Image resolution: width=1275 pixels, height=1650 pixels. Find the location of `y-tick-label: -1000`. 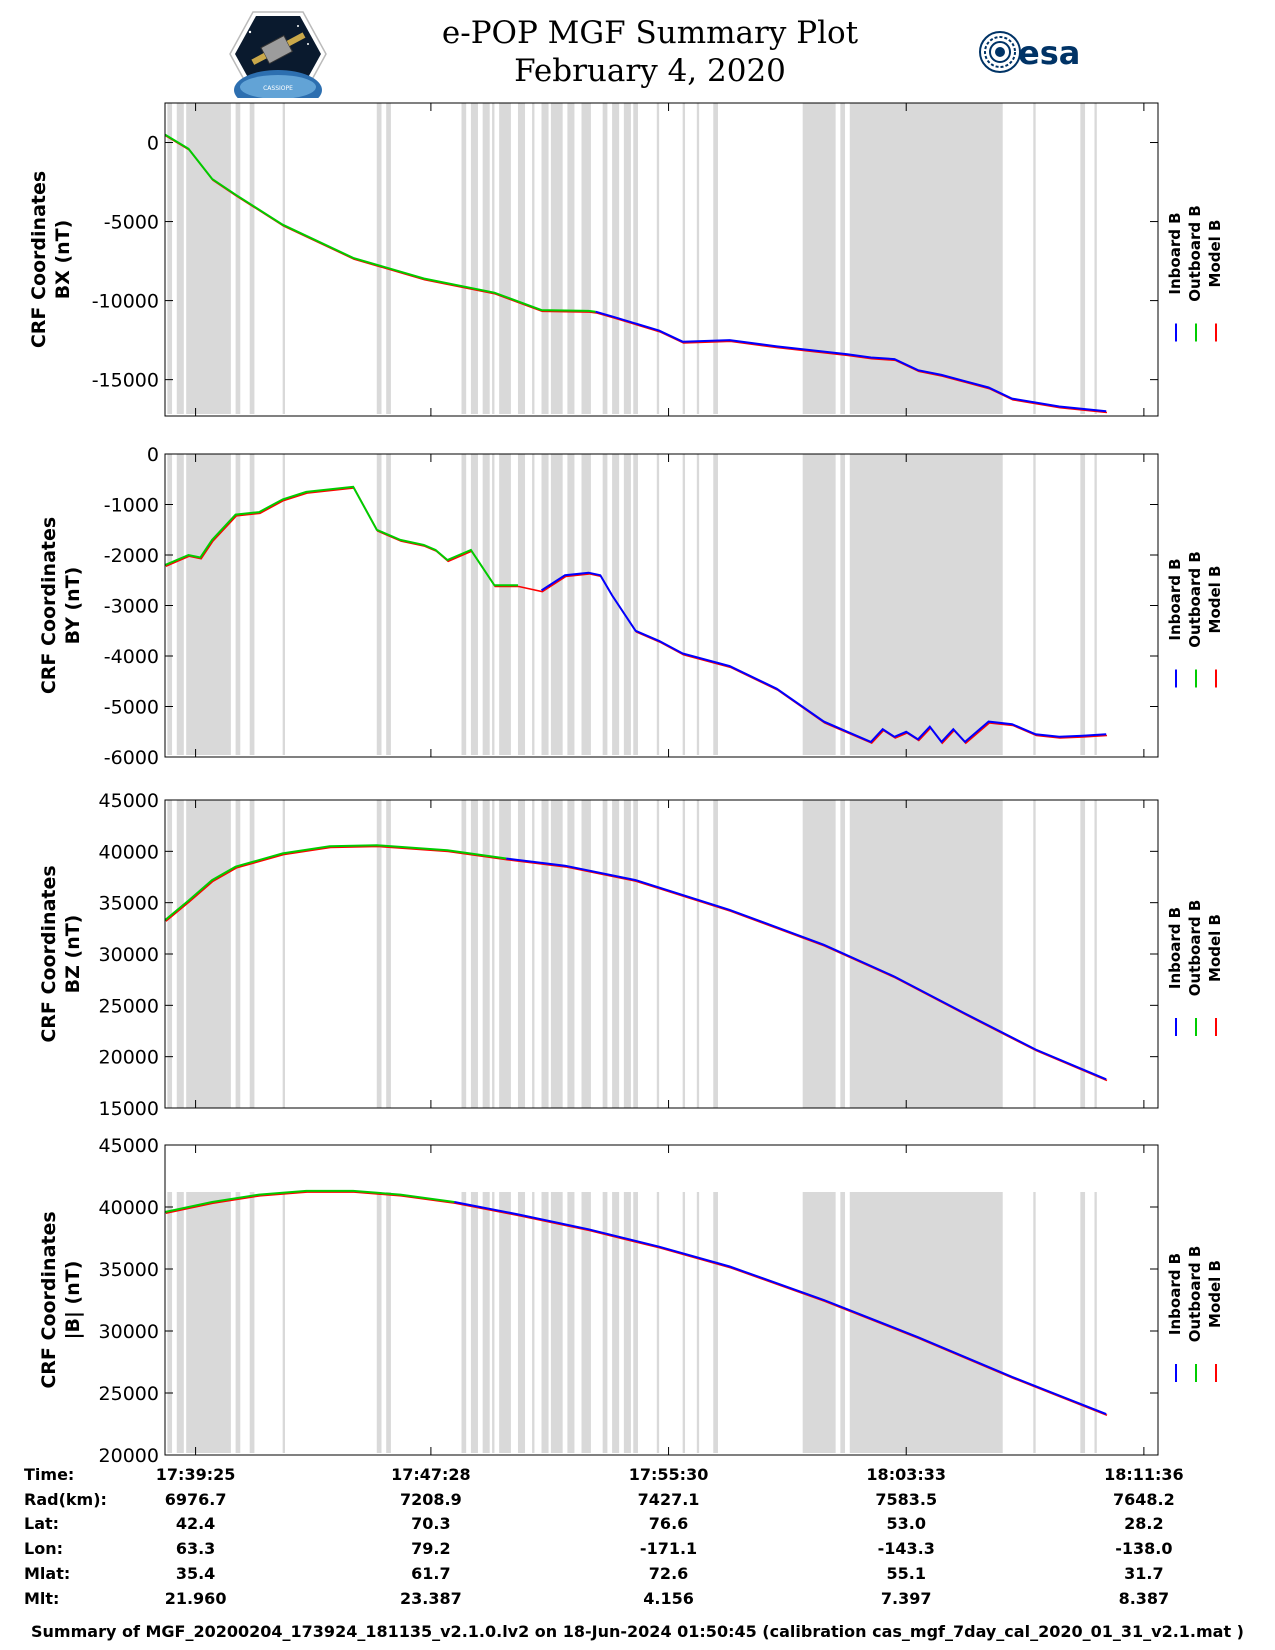

y-tick-label: -1000 is located at coordinates (131, 506).